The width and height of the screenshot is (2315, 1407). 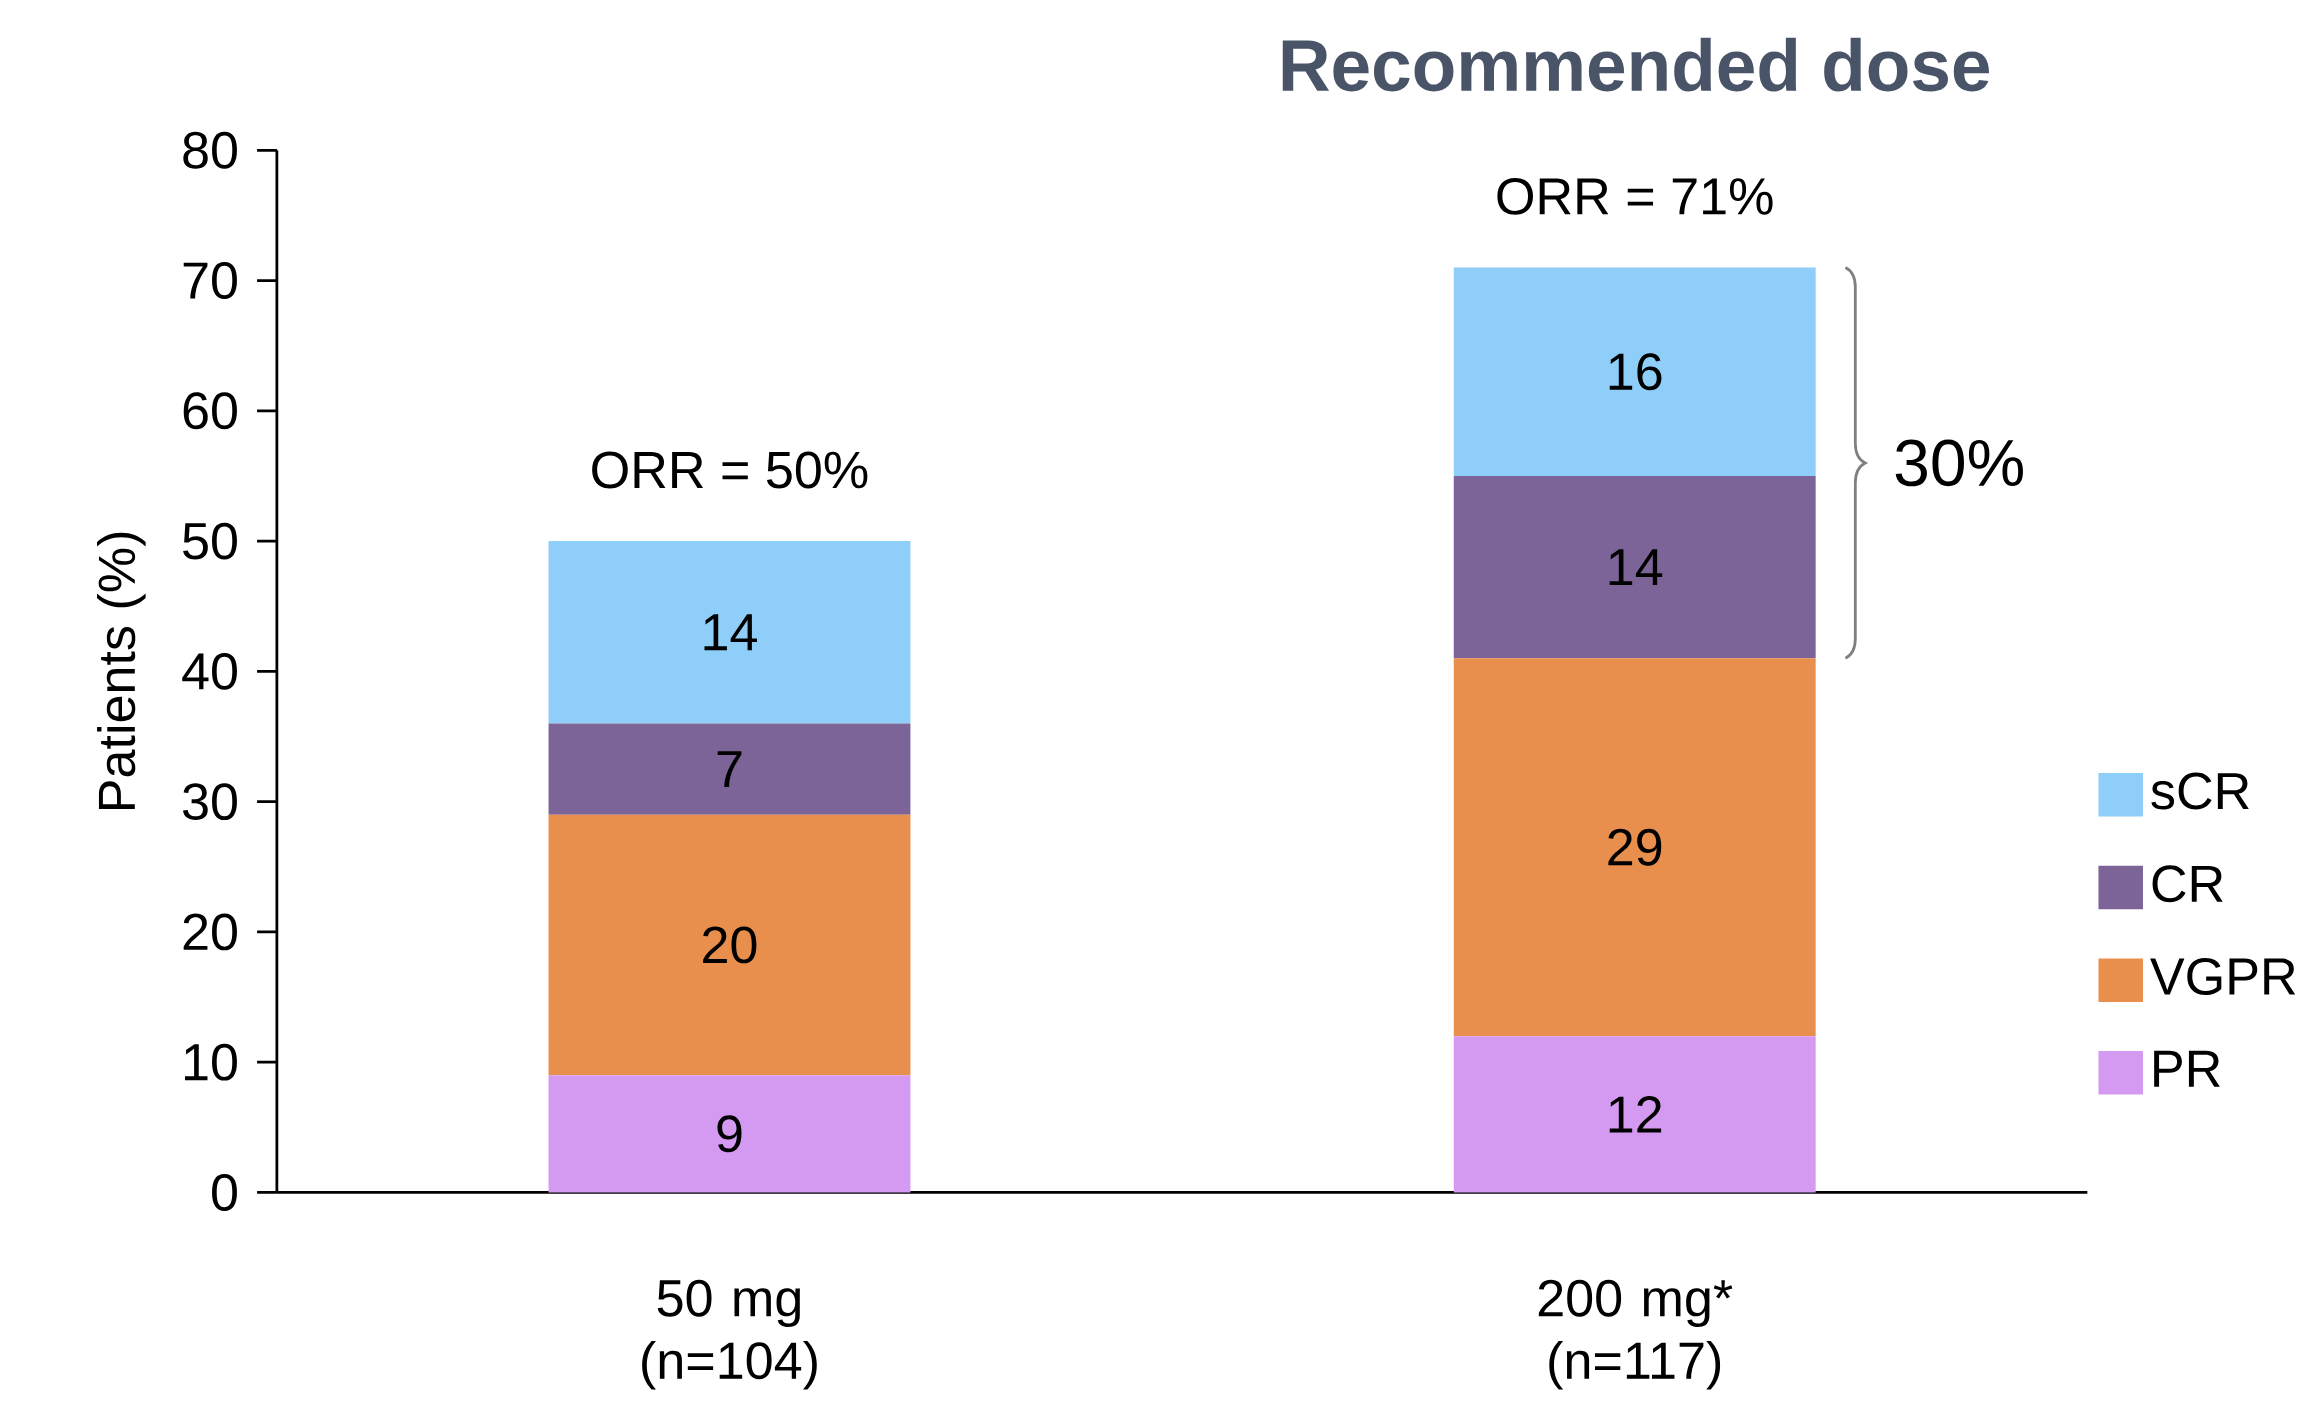 I want to click on chart-title: Recommended dose, so click(x=1636, y=64).